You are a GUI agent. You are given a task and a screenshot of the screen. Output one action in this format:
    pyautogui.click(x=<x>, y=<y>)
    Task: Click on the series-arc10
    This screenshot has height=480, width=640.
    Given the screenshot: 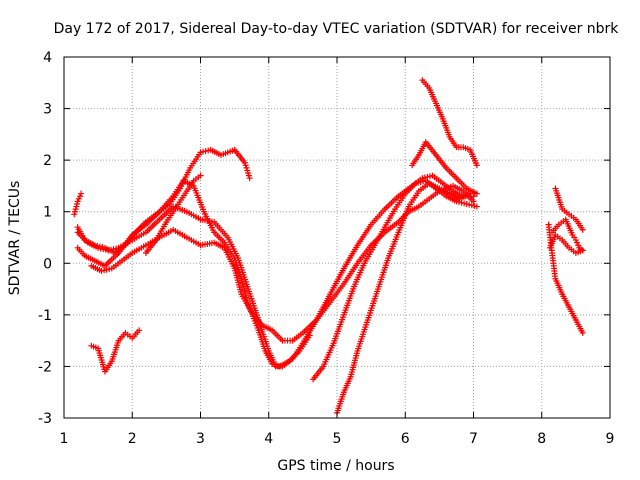 What is the action you would take?
    pyautogui.click(x=444, y=168)
    